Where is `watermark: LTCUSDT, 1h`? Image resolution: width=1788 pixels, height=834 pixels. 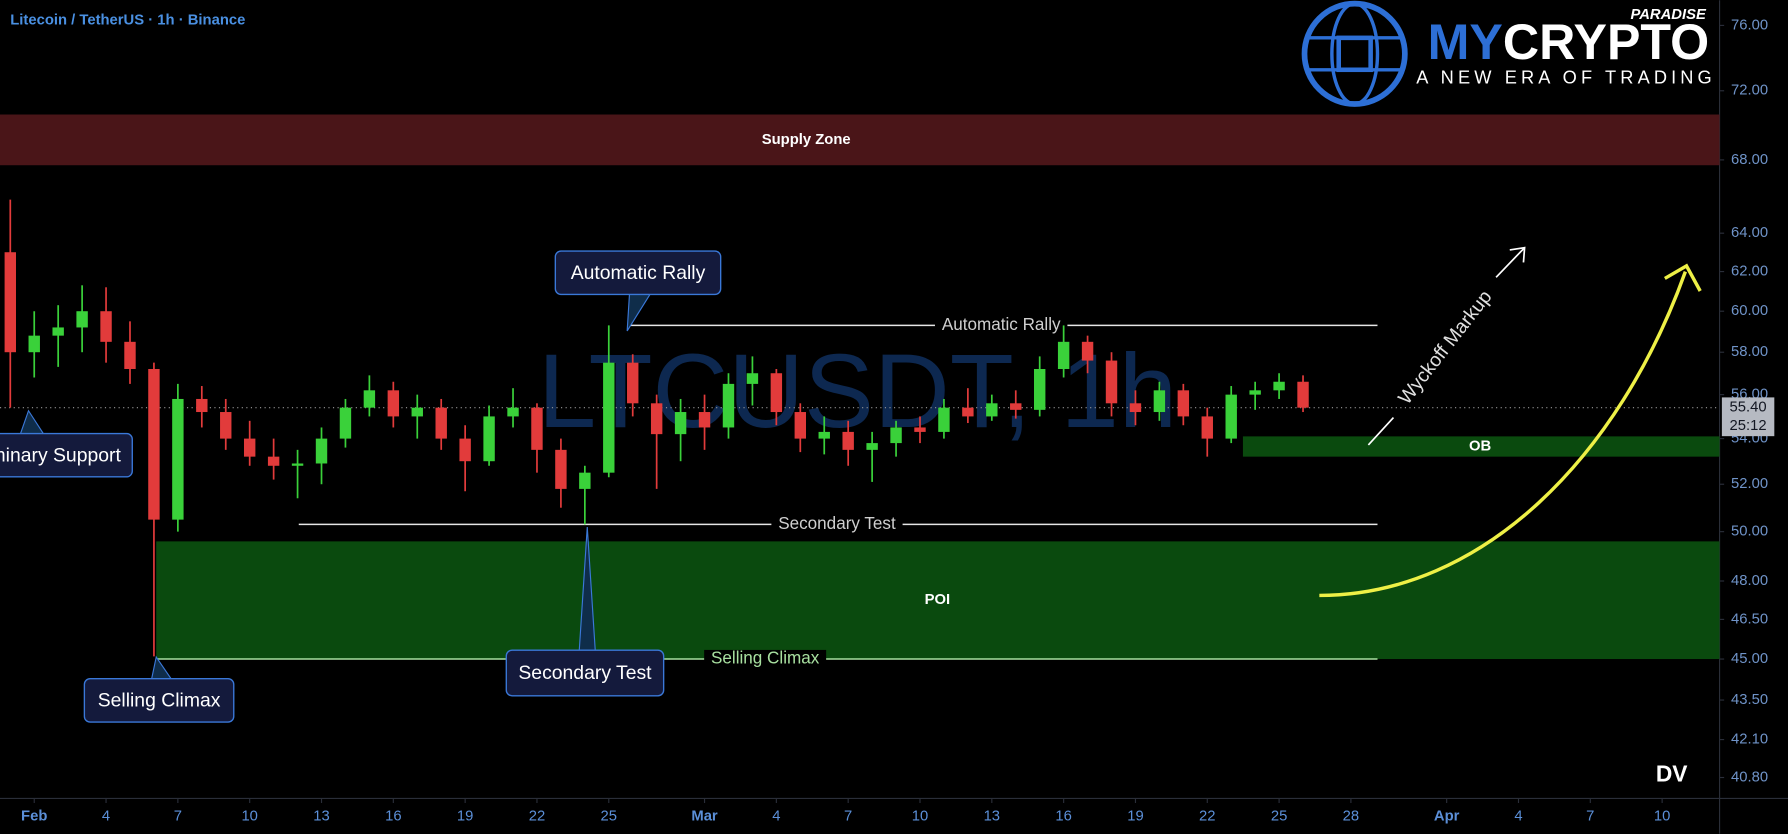 watermark: LTCUSDT, 1h is located at coordinates (857, 391).